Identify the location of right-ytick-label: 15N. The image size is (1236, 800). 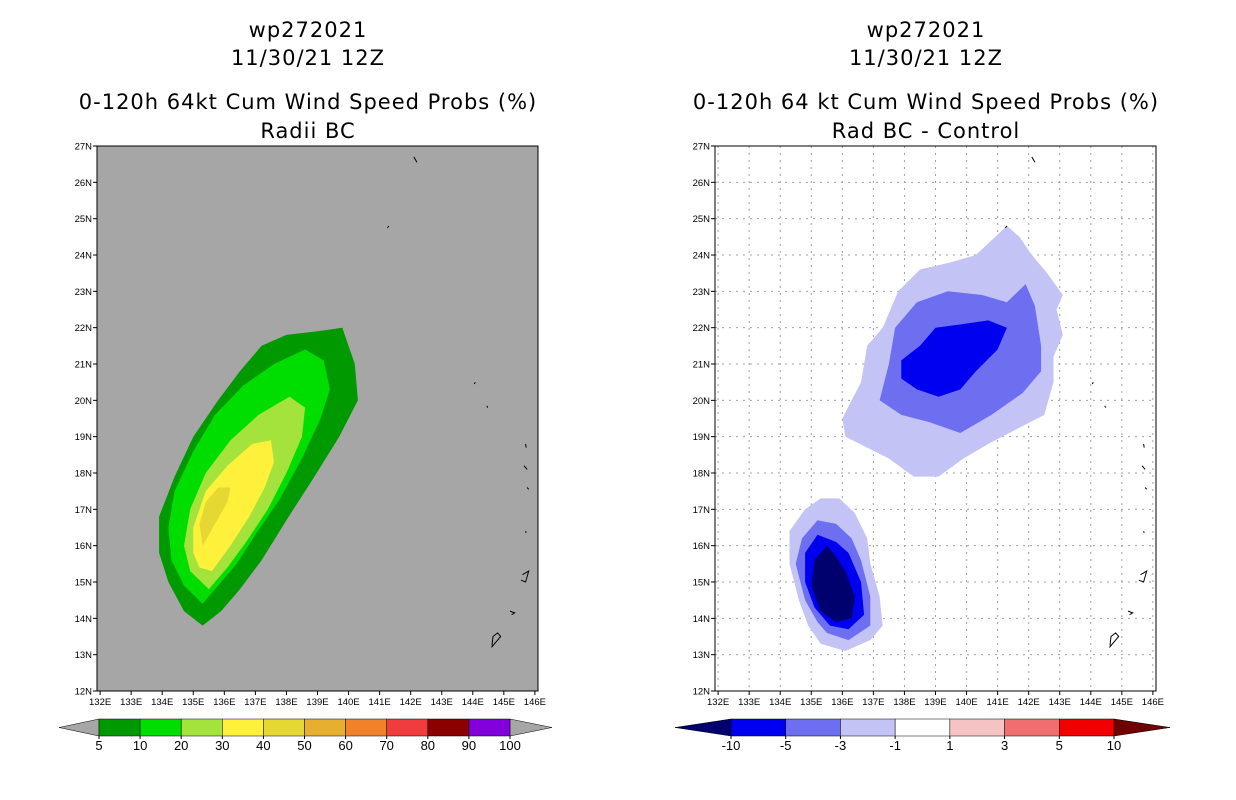
(702, 583).